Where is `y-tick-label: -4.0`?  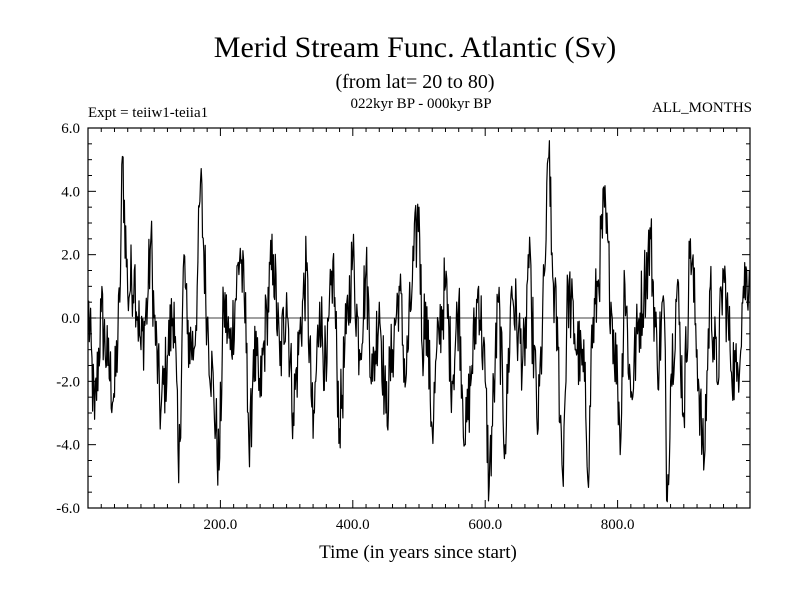
y-tick-label: -4.0 is located at coordinates (68, 446).